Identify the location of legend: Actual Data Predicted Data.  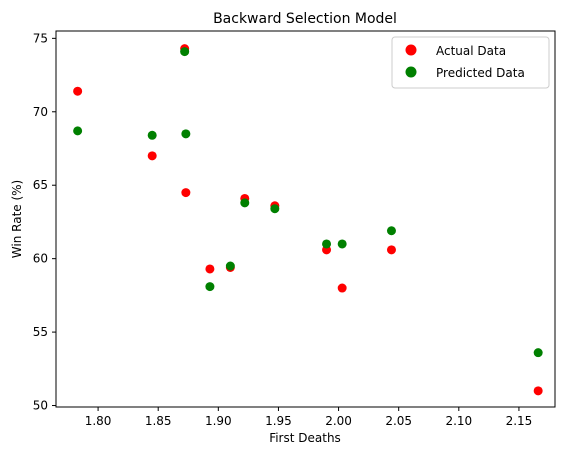
(470, 62).